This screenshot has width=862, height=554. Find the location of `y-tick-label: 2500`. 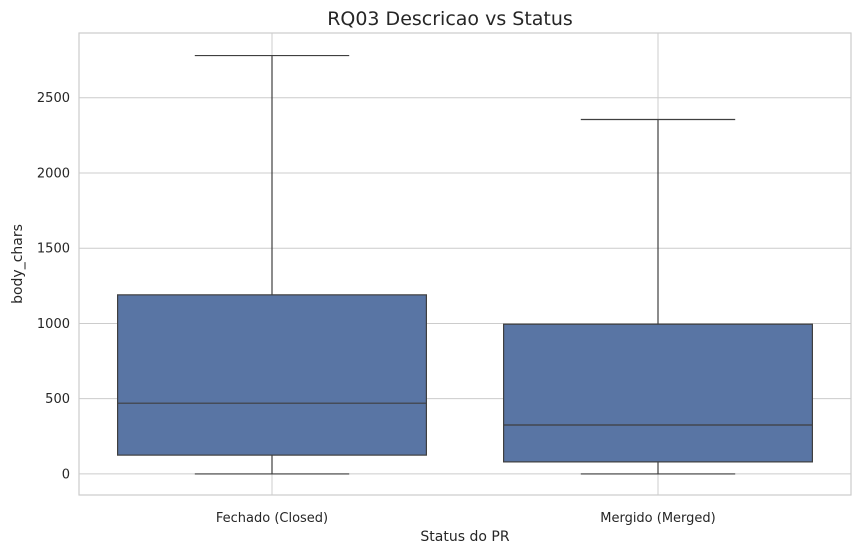

y-tick-label: 2500 is located at coordinates (53, 98).